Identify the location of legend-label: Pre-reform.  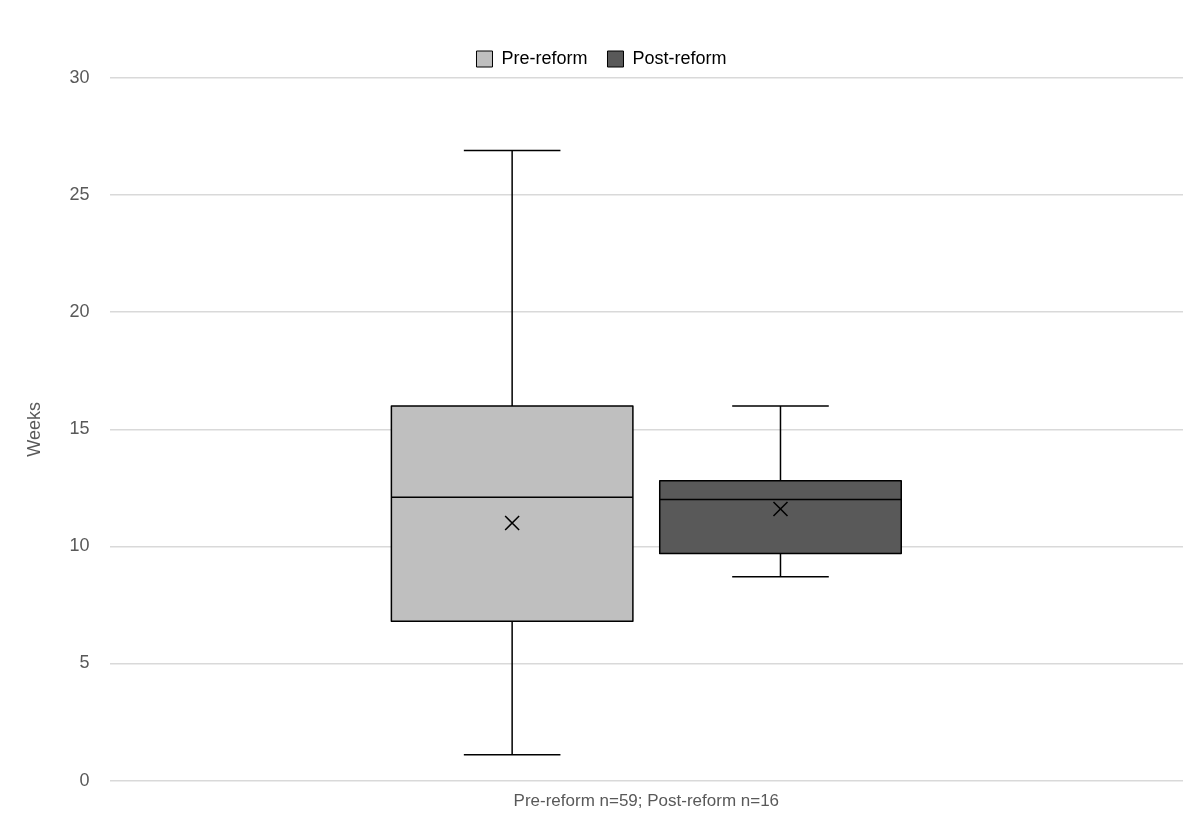
(544, 57).